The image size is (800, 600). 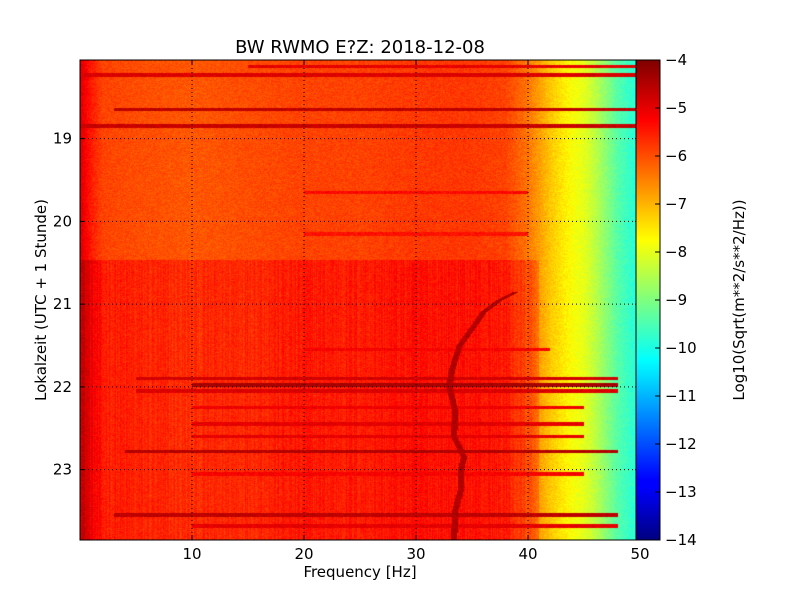 What do you see at coordinates (676, 156) in the screenshot?
I see `colorbar-tick-label: −6` at bounding box center [676, 156].